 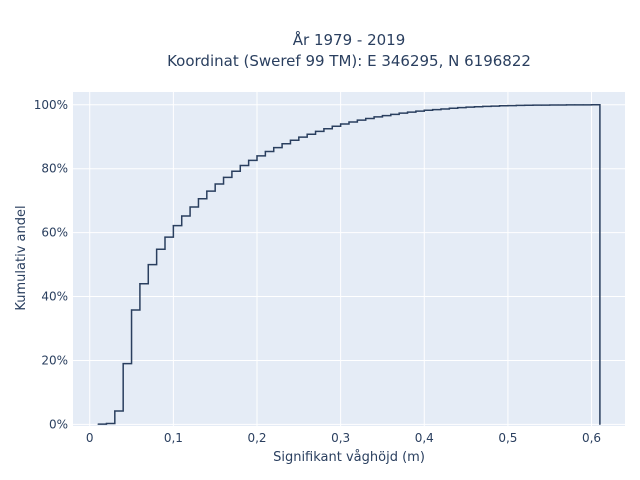 What do you see at coordinates (349, 39) in the screenshot?
I see `chart-title-line-1: År 1979 - 2019` at bounding box center [349, 39].